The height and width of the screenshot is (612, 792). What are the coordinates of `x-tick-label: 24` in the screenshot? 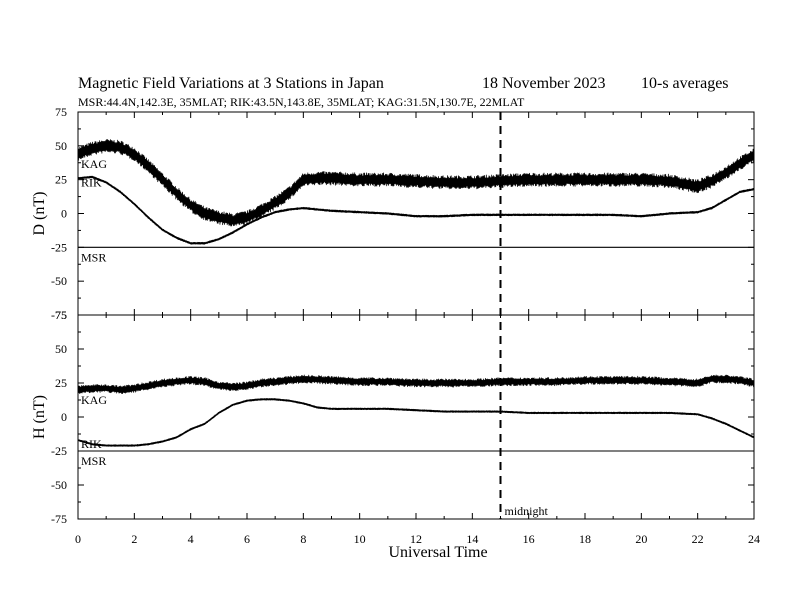 It's located at (754, 539).